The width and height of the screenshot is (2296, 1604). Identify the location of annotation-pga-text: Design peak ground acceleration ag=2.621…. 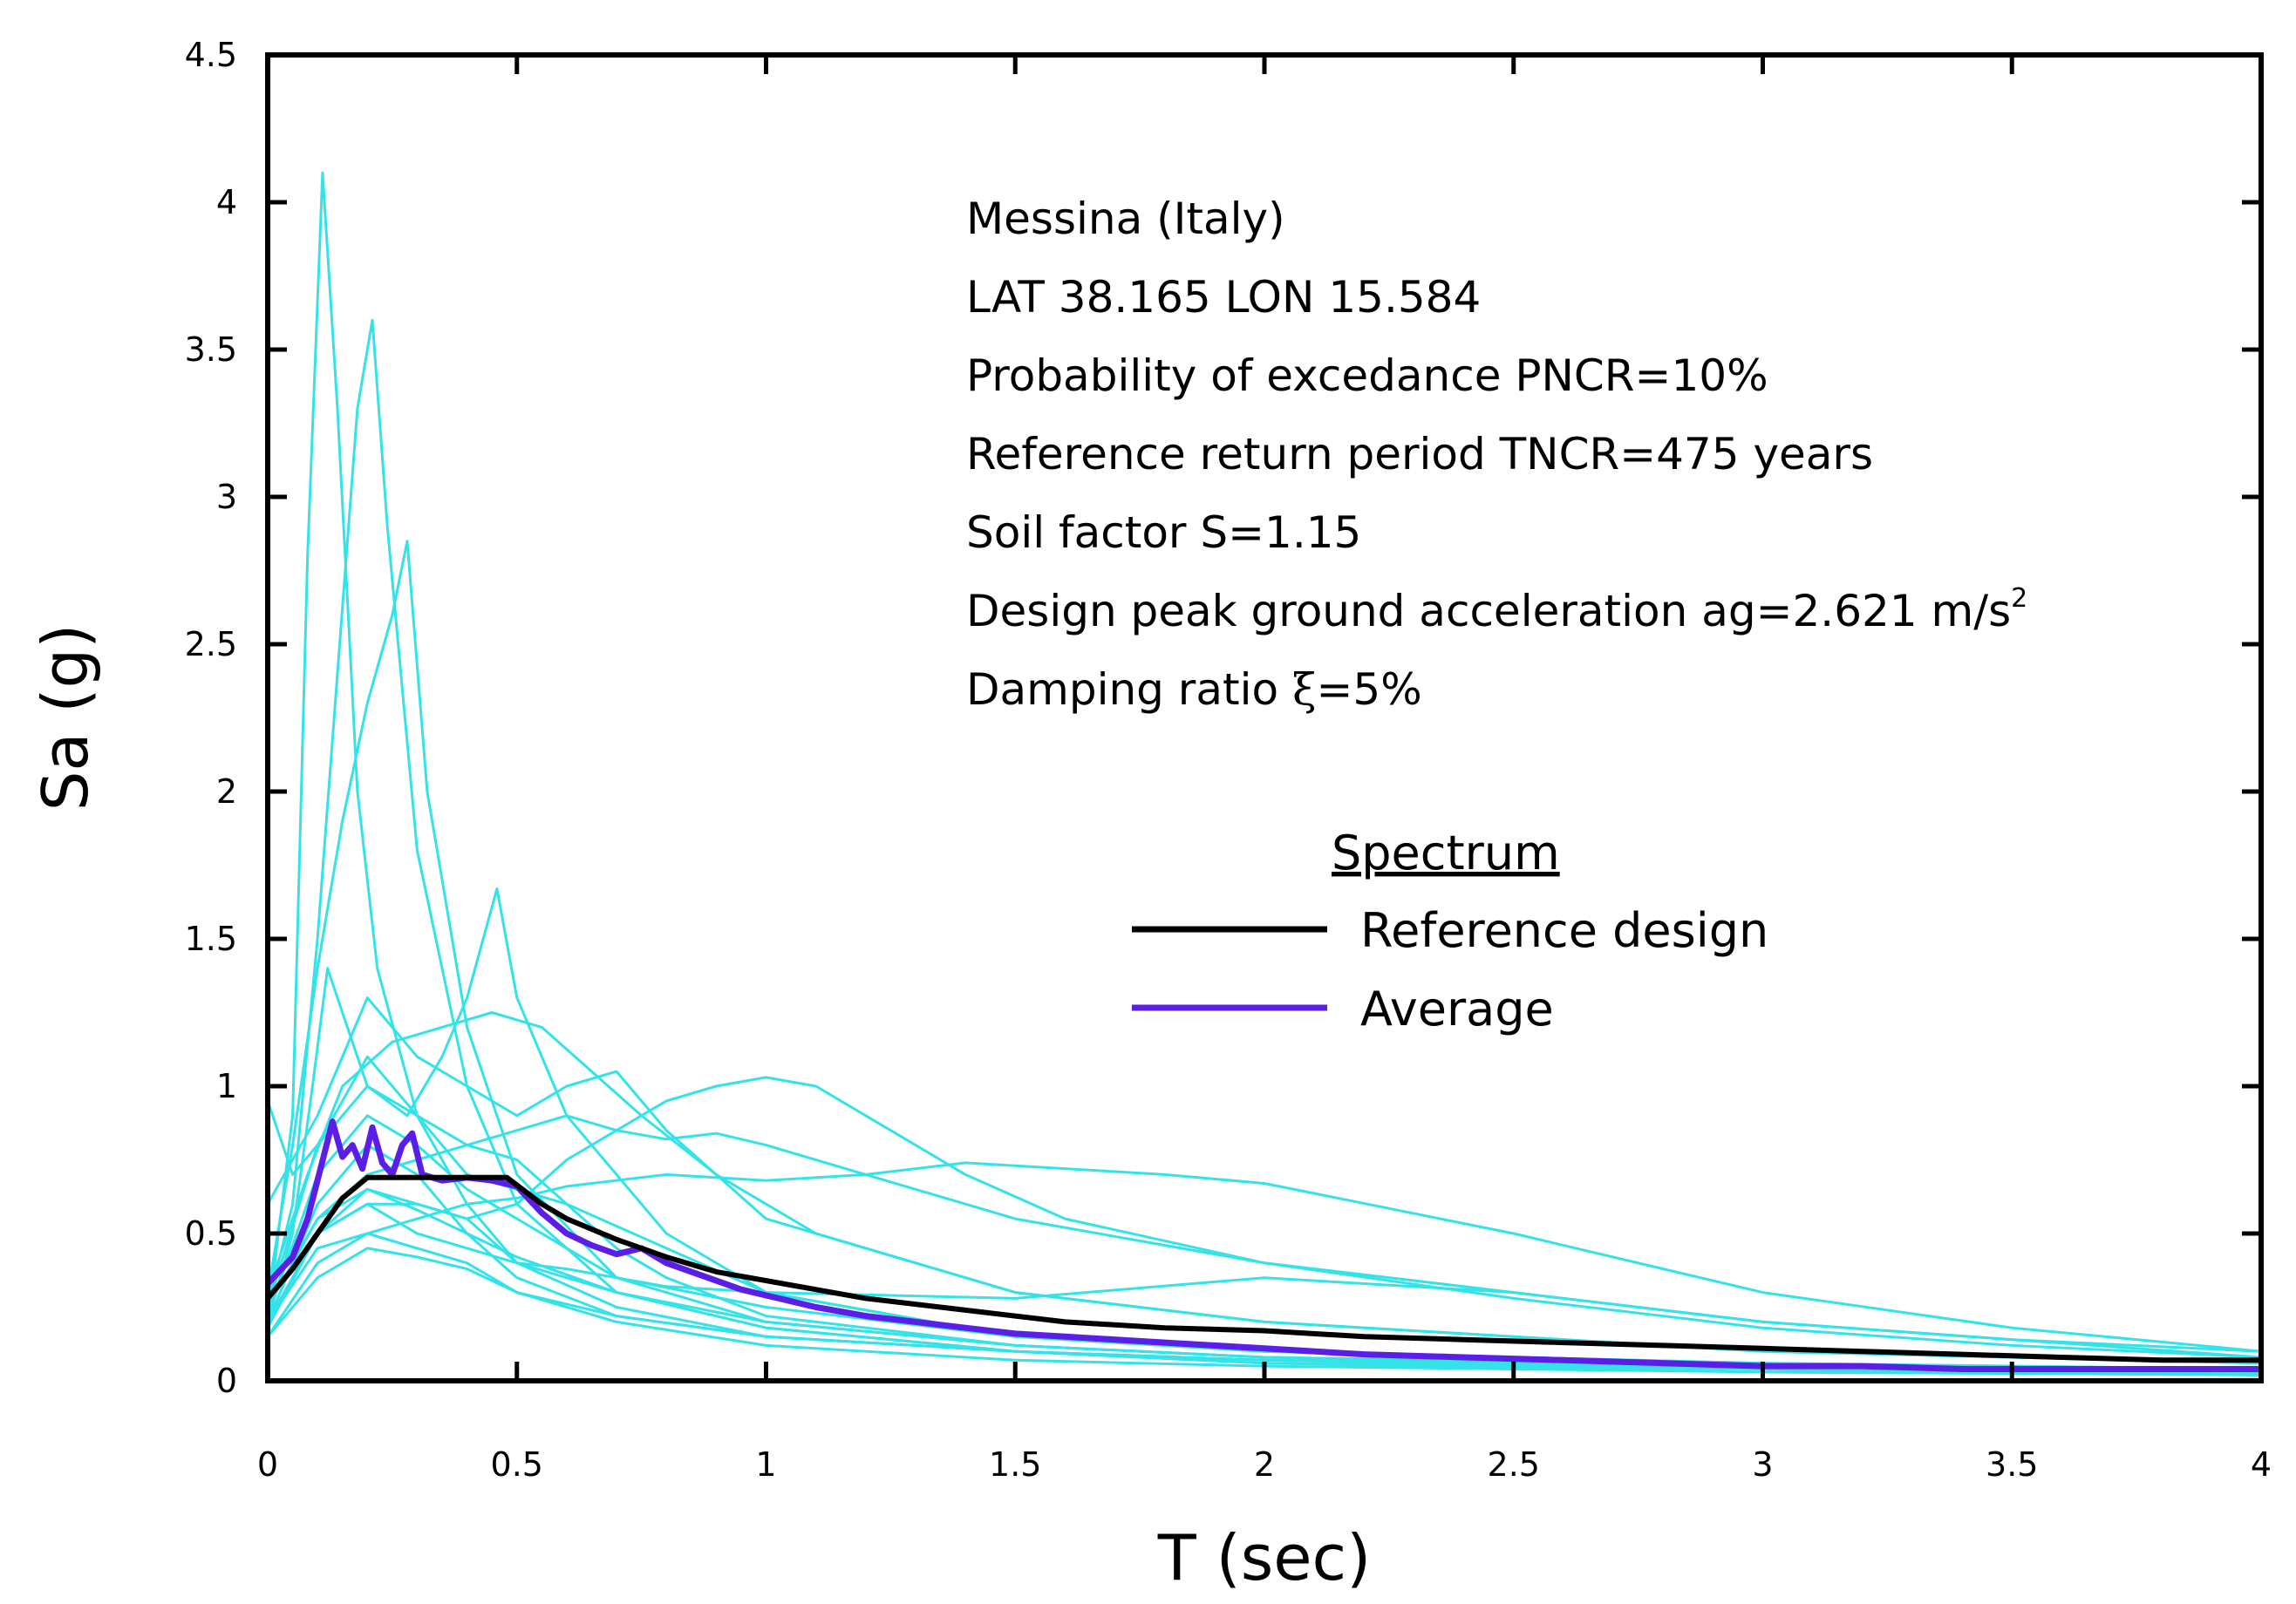
(1488, 611).